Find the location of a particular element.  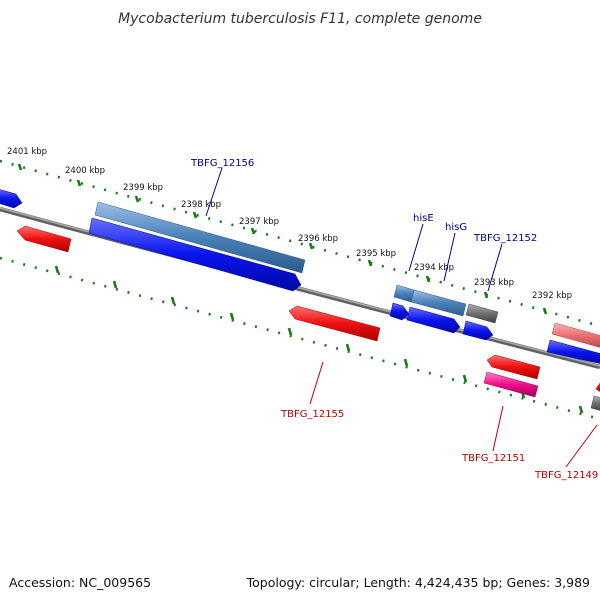

tick-label: 2397 kbp is located at coordinates (259, 222).